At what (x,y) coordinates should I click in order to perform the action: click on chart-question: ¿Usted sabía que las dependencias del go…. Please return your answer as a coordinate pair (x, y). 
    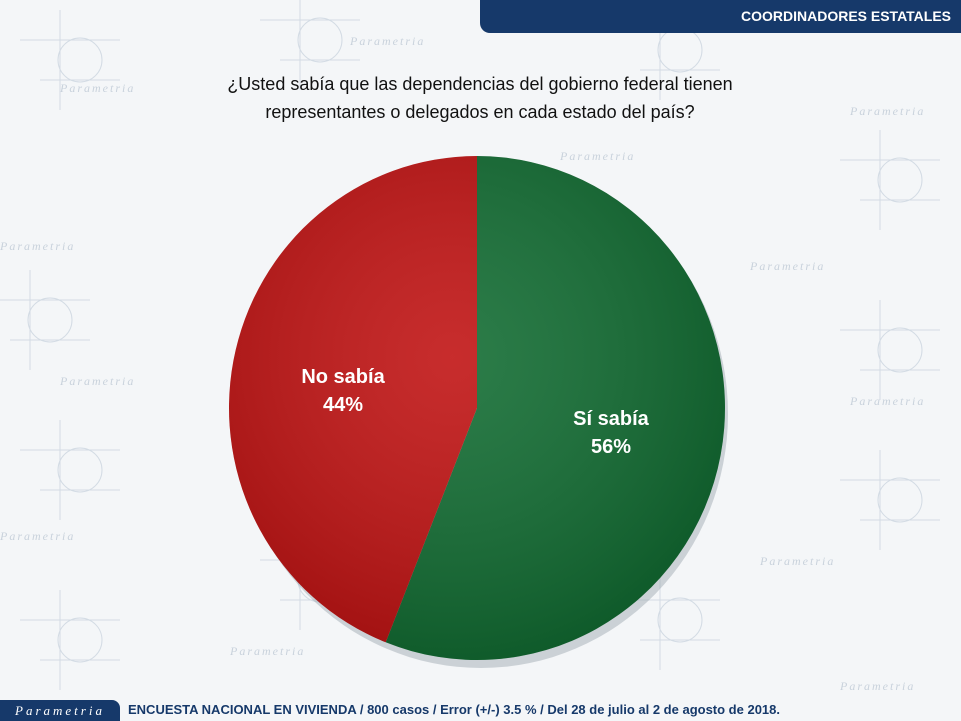
    Looking at the image, I should click on (480, 98).